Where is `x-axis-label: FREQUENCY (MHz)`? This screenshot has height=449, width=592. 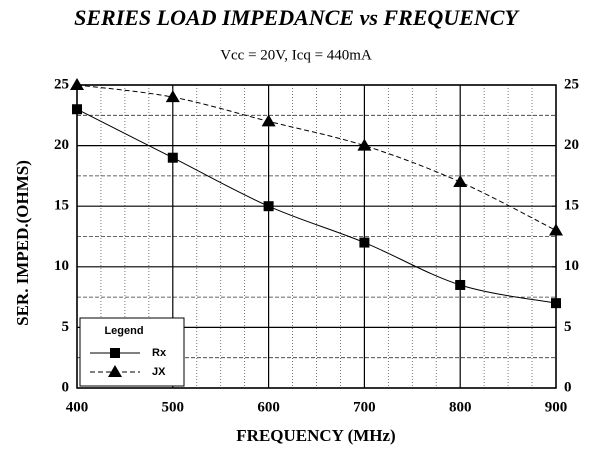 x-axis-label: FREQUENCY (MHz) is located at coordinates (315, 435).